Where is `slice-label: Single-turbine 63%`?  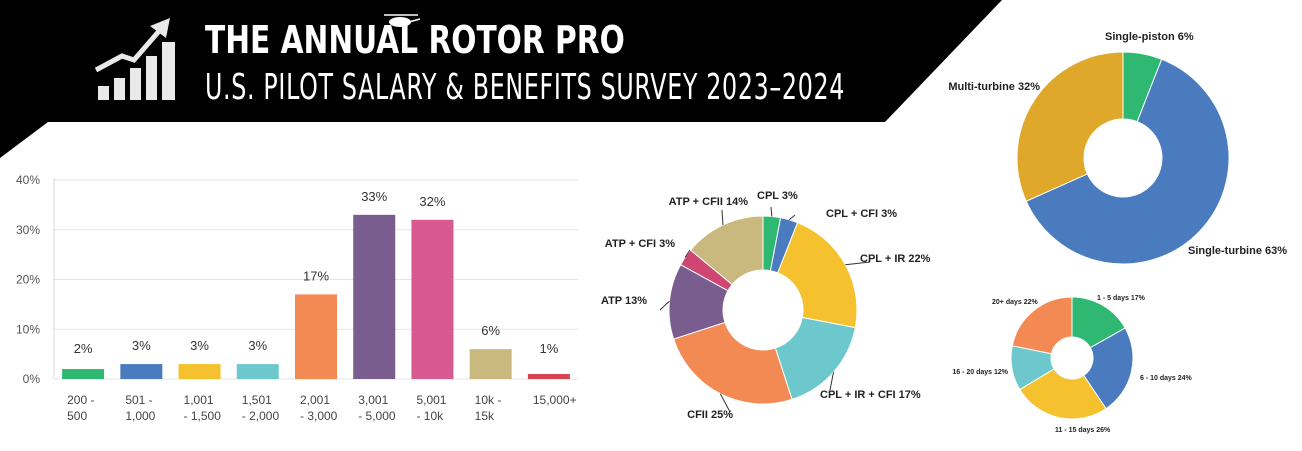 slice-label: Single-turbine 63% is located at coordinates (1237, 251).